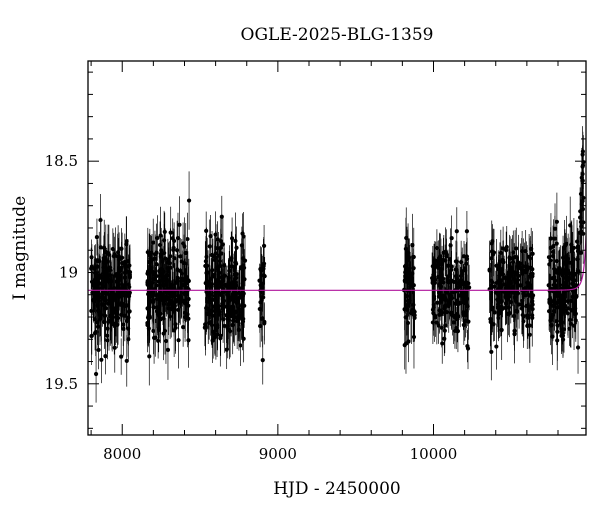  I want to click on y-tick-label: 19, so click(68, 272).